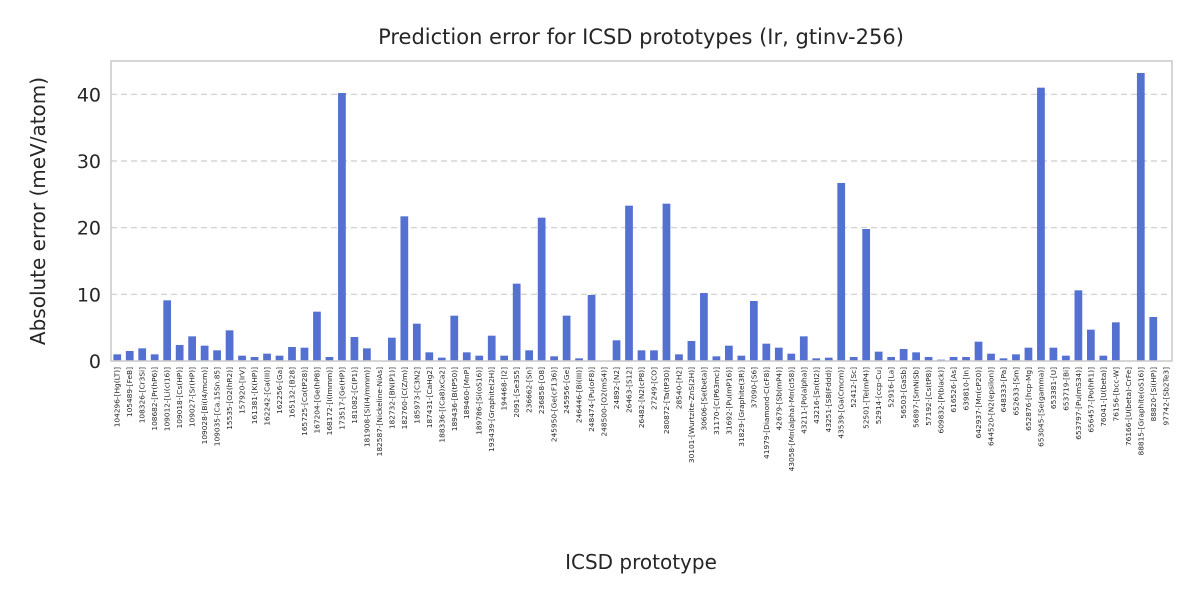  What do you see at coordinates (354, 395) in the screenshot?
I see `x-tick-label: 181082-[C(P1)]` at bounding box center [354, 395].